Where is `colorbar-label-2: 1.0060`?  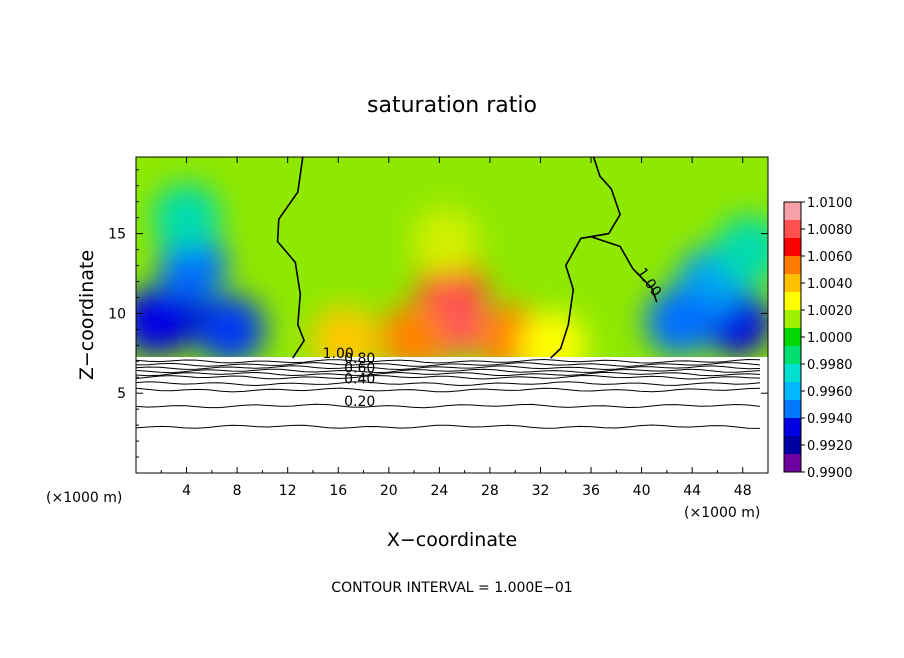
colorbar-label-2: 1.0060 is located at coordinates (830, 257).